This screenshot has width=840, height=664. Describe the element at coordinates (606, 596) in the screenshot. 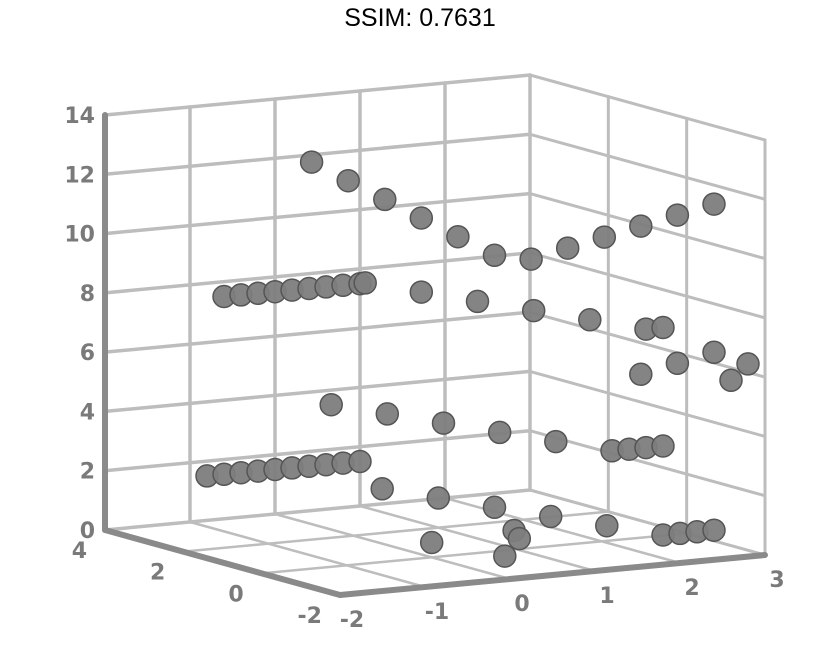

I see `x-tick-label: 1` at that location.